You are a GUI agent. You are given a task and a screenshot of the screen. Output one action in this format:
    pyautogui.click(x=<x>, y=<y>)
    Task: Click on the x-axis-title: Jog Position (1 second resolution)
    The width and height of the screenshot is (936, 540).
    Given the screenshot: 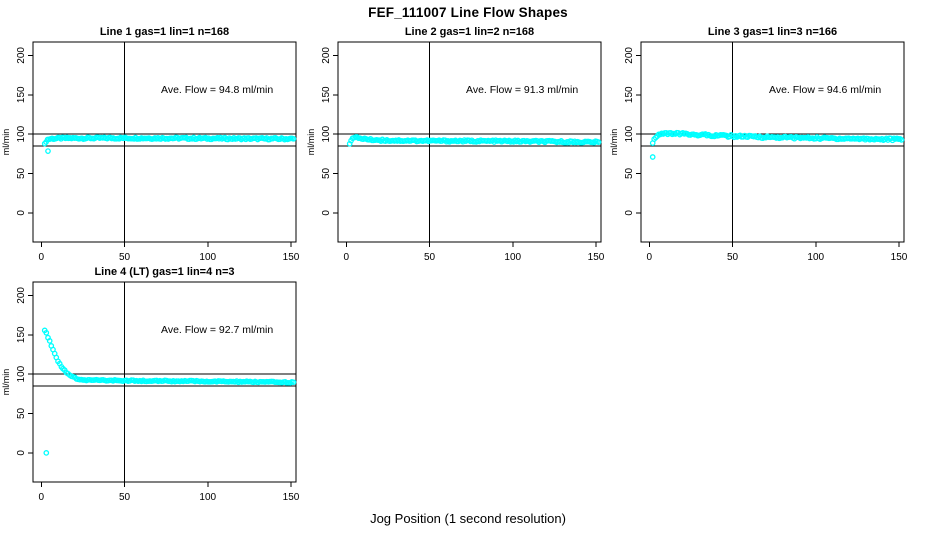 What is the action you would take?
    pyautogui.click(x=468, y=518)
    